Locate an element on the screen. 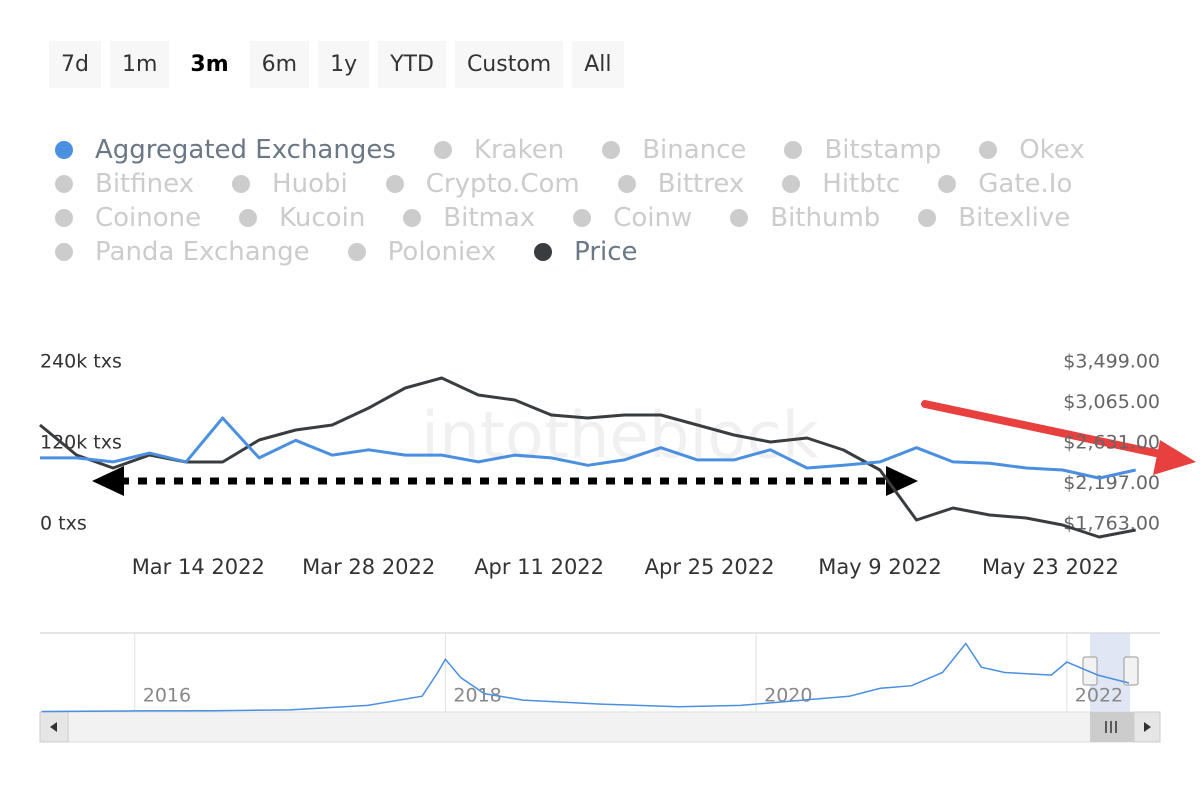 Image resolution: width=1200 pixels, height=800 pixels. range-button: YTD is located at coordinates (412, 64).